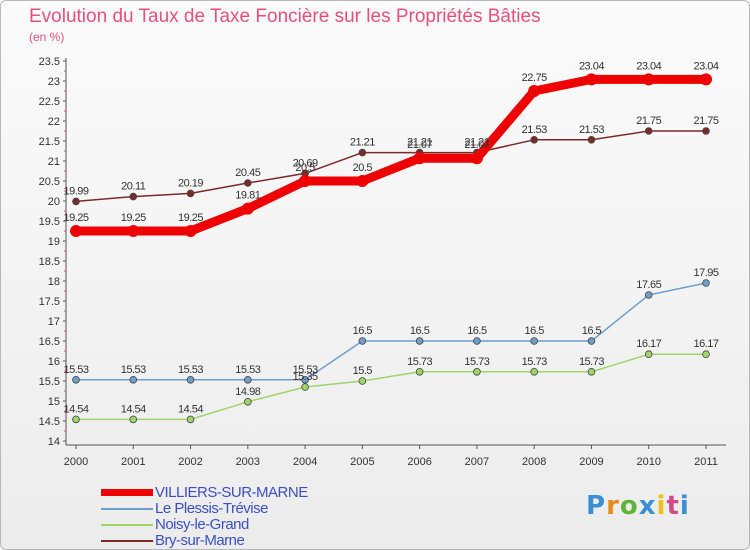 The width and height of the screenshot is (750, 550). I want to click on y-tick-label: 17, so click(54, 322).